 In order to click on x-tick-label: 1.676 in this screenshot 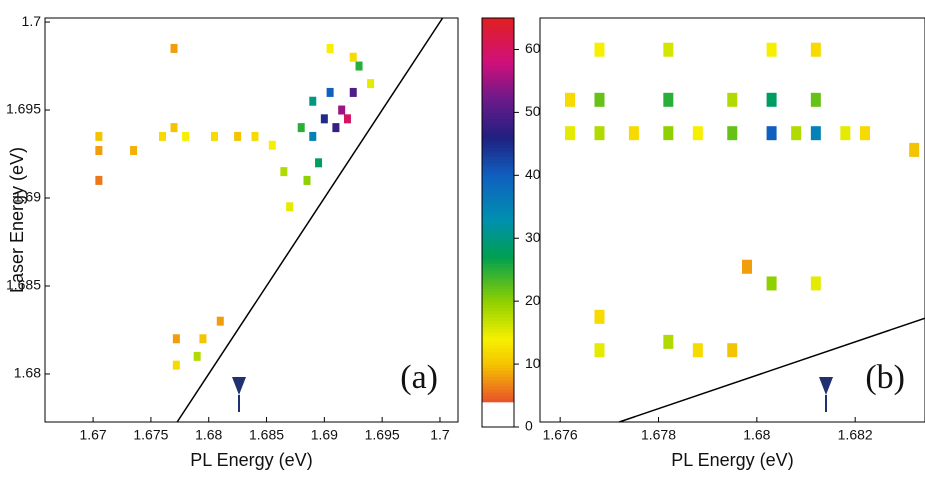, I will do `click(560, 435)`.